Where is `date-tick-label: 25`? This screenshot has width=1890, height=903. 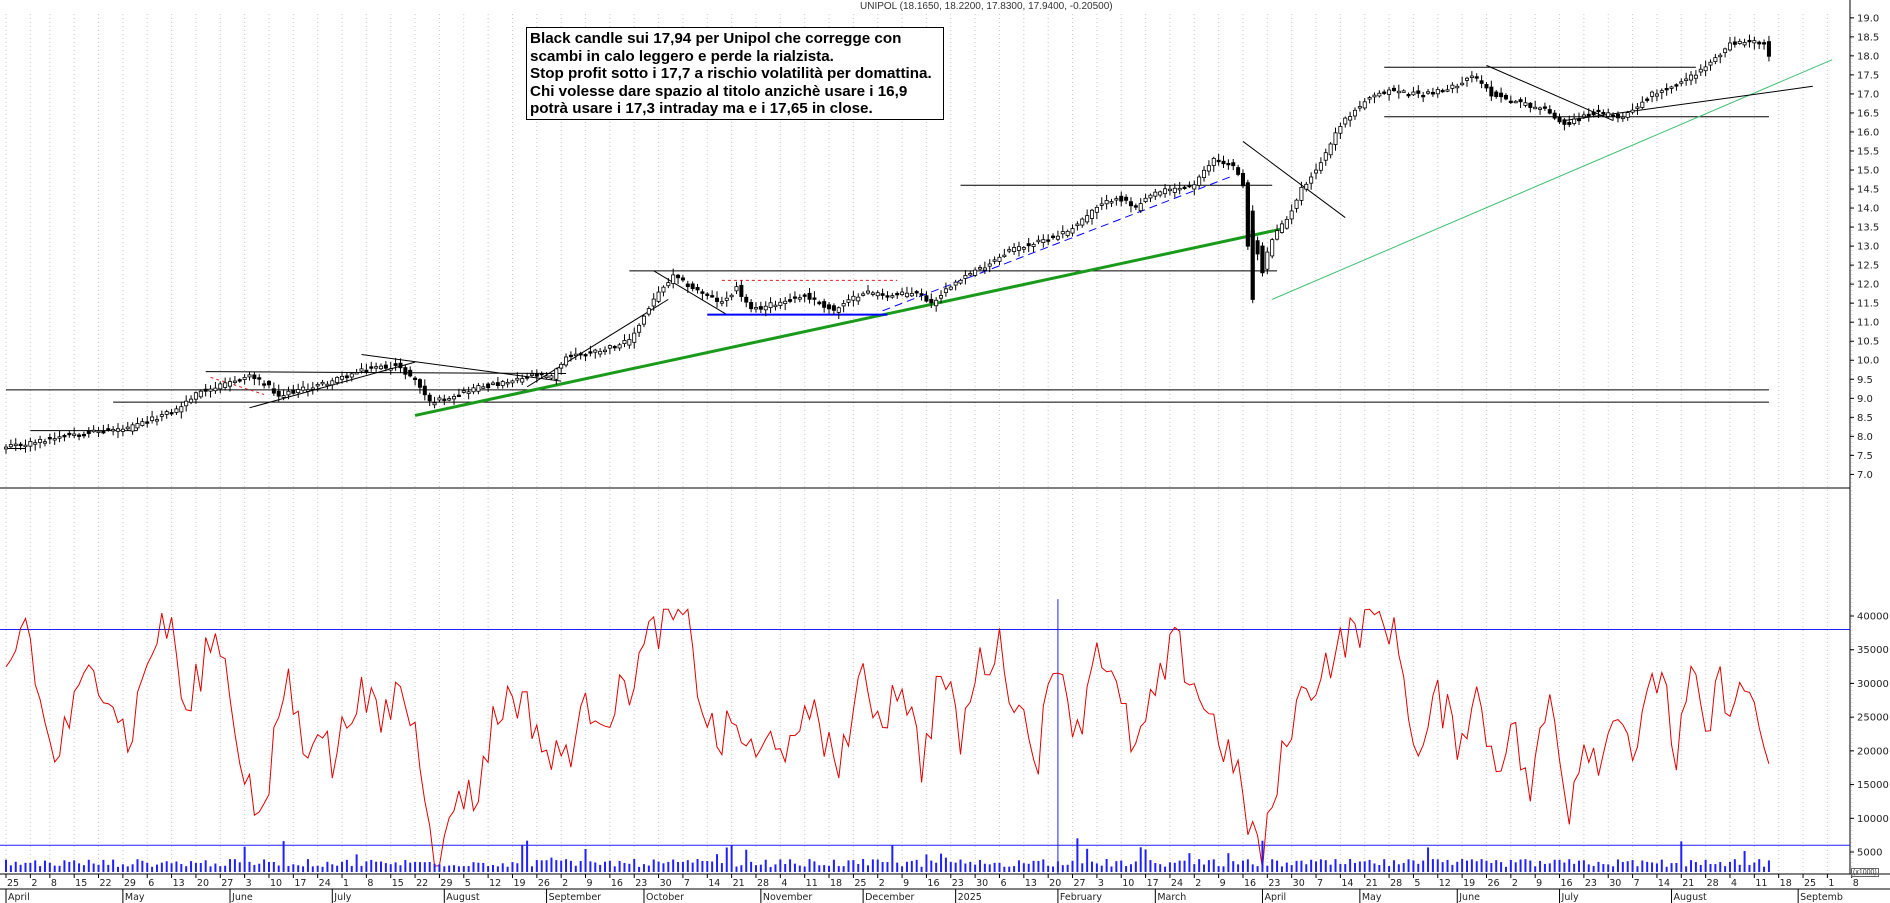 date-tick-label: 25 is located at coordinates (13, 883).